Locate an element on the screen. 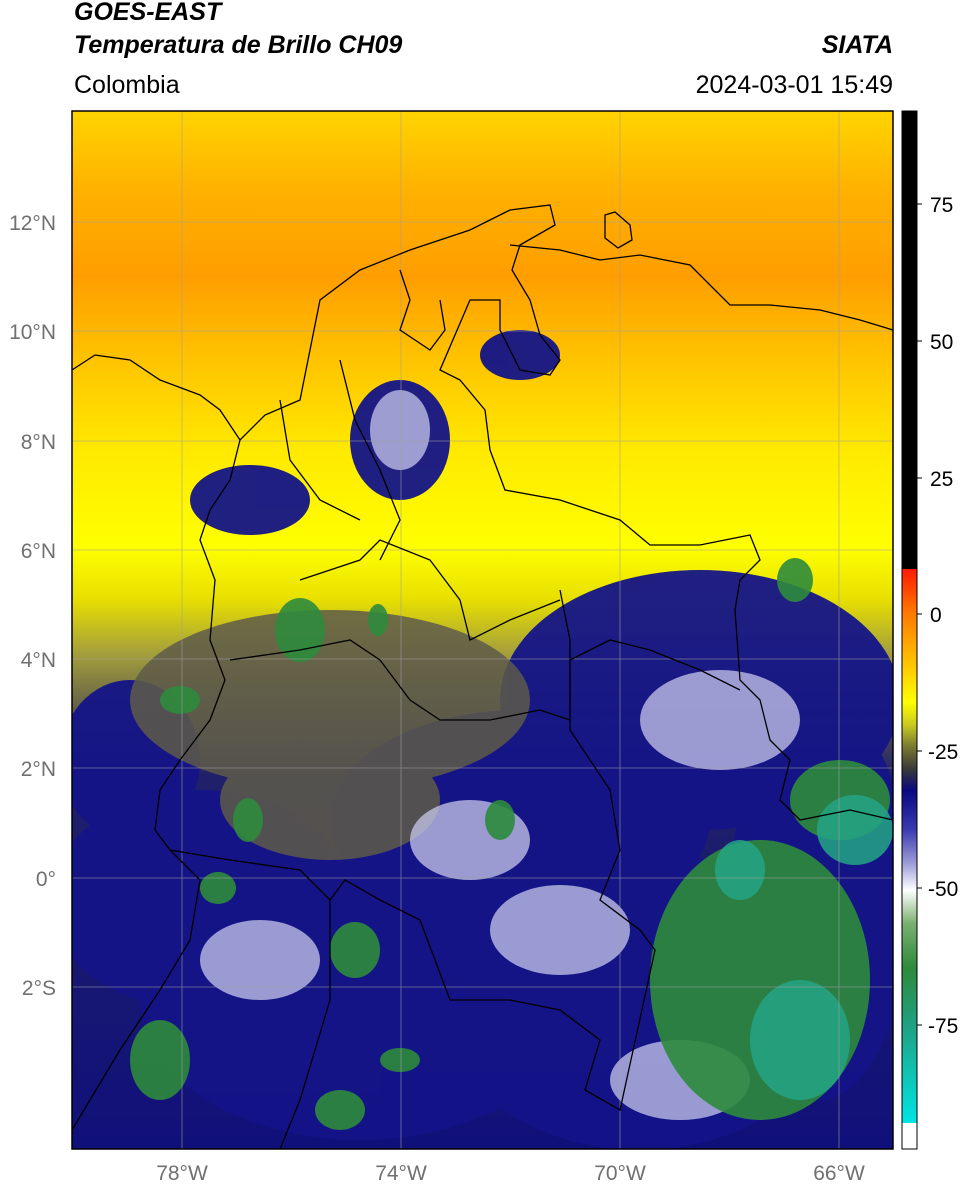 The width and height of the screenshot is (966, 1190). title-line-2: Temperatura de Brillo CH09 is located at coordinates (238, 45).